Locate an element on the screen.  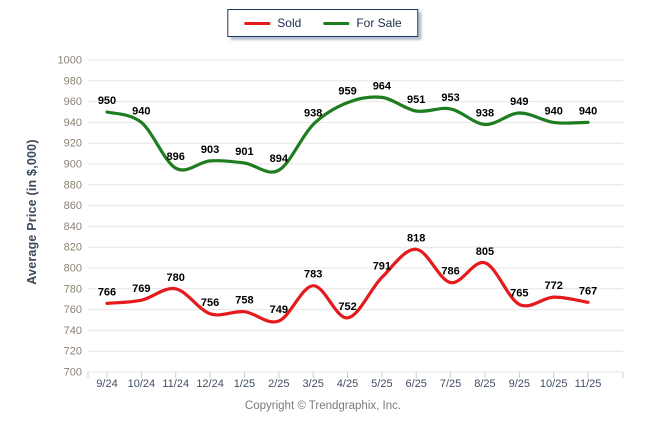
svg-text: 760 is located at coordinates (73, 310).